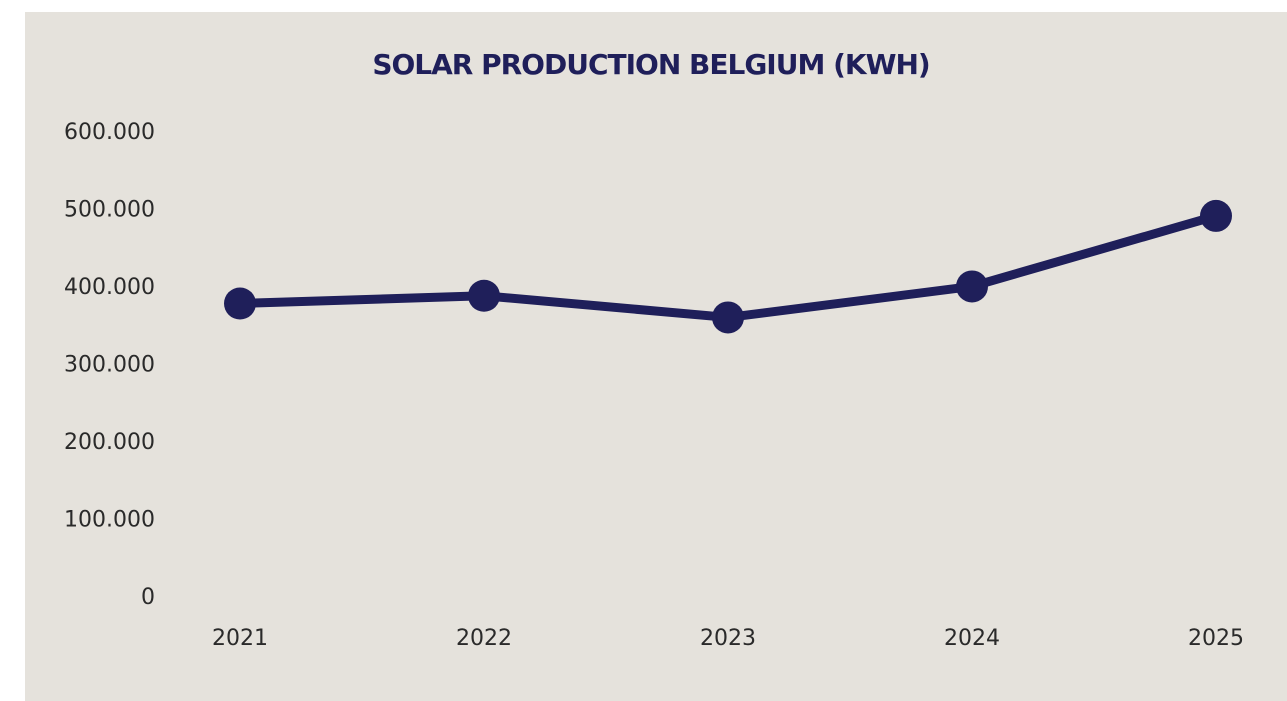  What do you see at coordinates (650, 64) in the screenshot?
I see `chart-title: SOLAR PRODUCTION BELGIUM (KWH)` at bounding box center [650, 64].